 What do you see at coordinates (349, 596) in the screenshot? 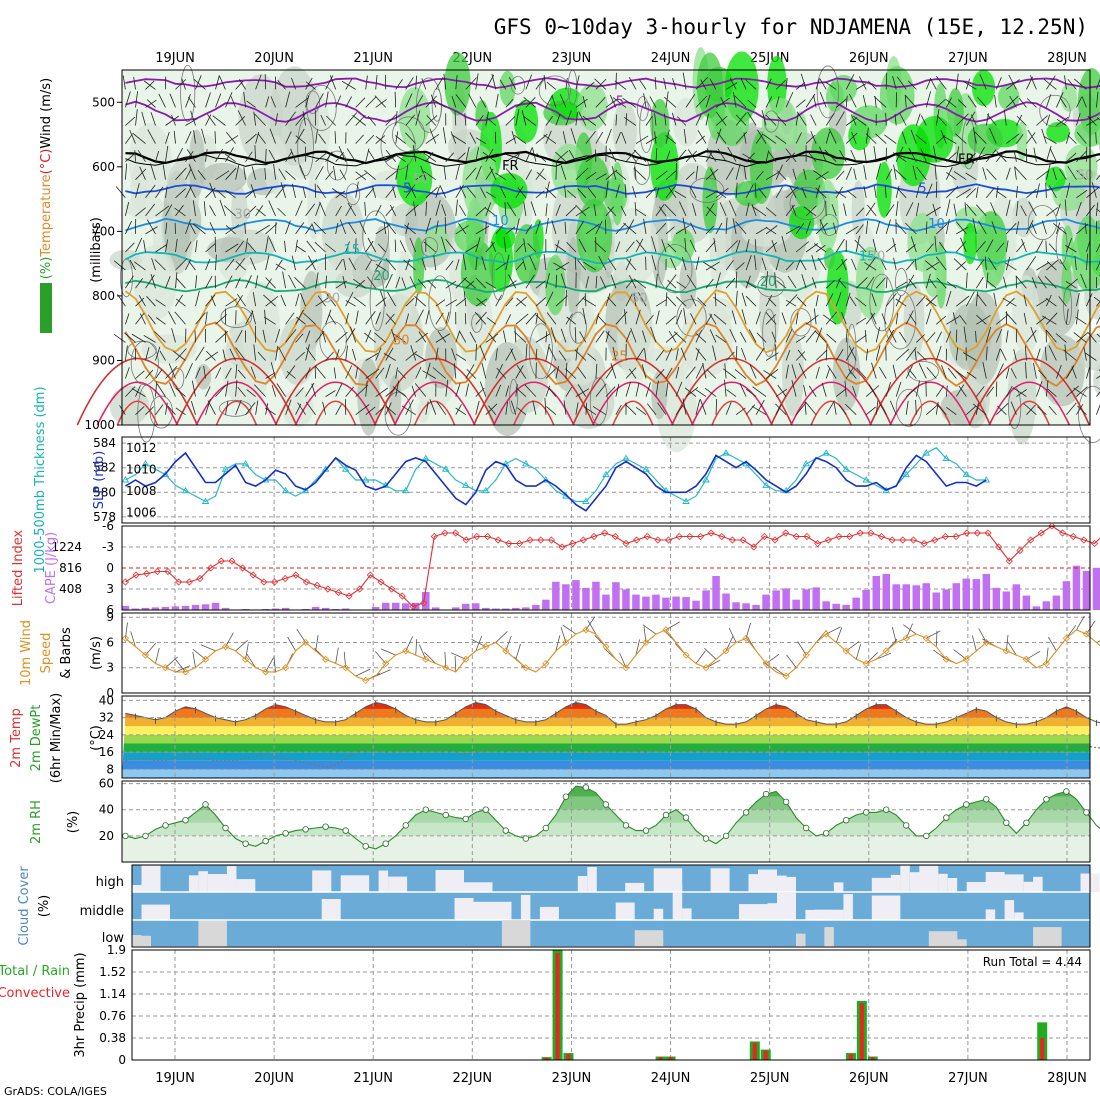
I see `li-marker` at bounding box center [349, 596].